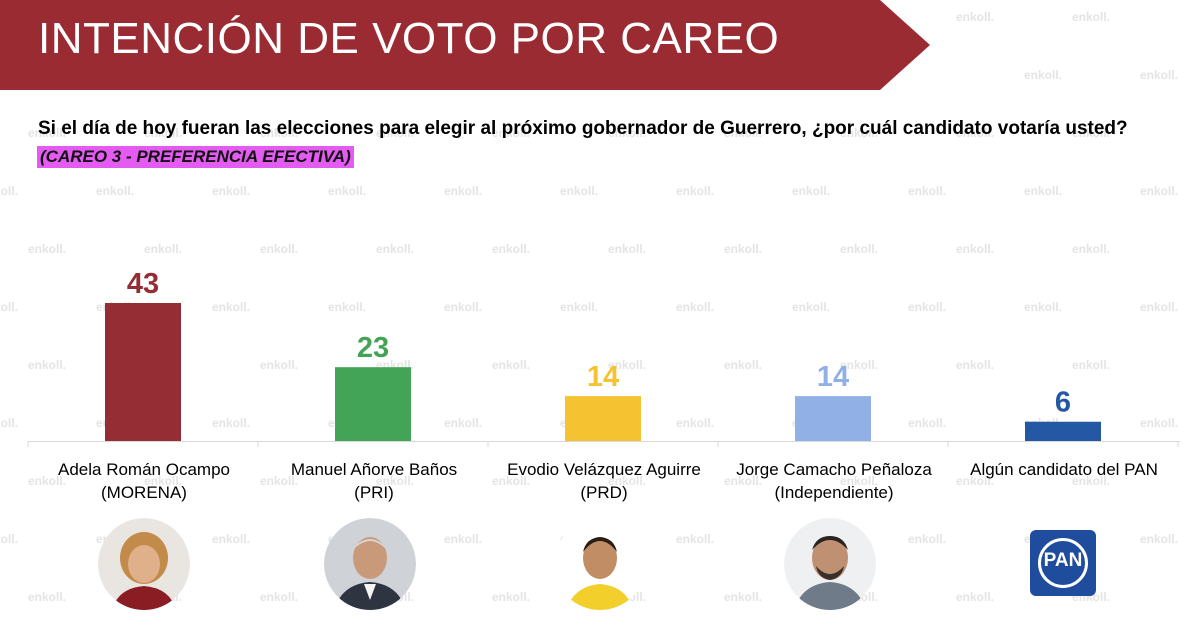 This screenshot has height=628, width=1200. I want to click on candidate-photo-manuel-anorve, so click(370, 564).